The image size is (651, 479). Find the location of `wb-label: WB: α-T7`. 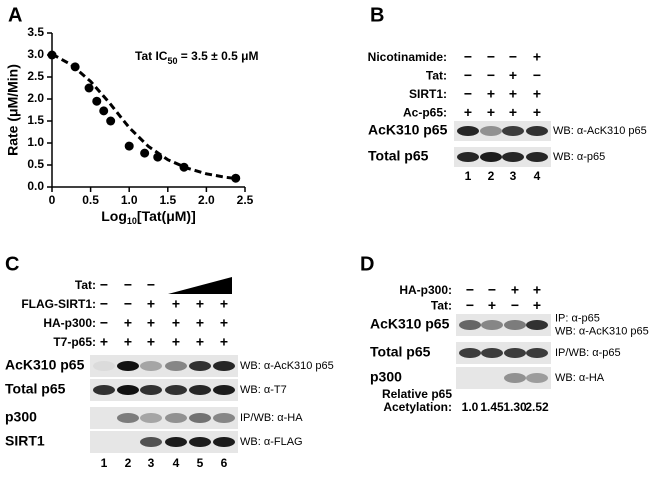

wb-label: WB: α-T7 is located at coordinates (263, 390).